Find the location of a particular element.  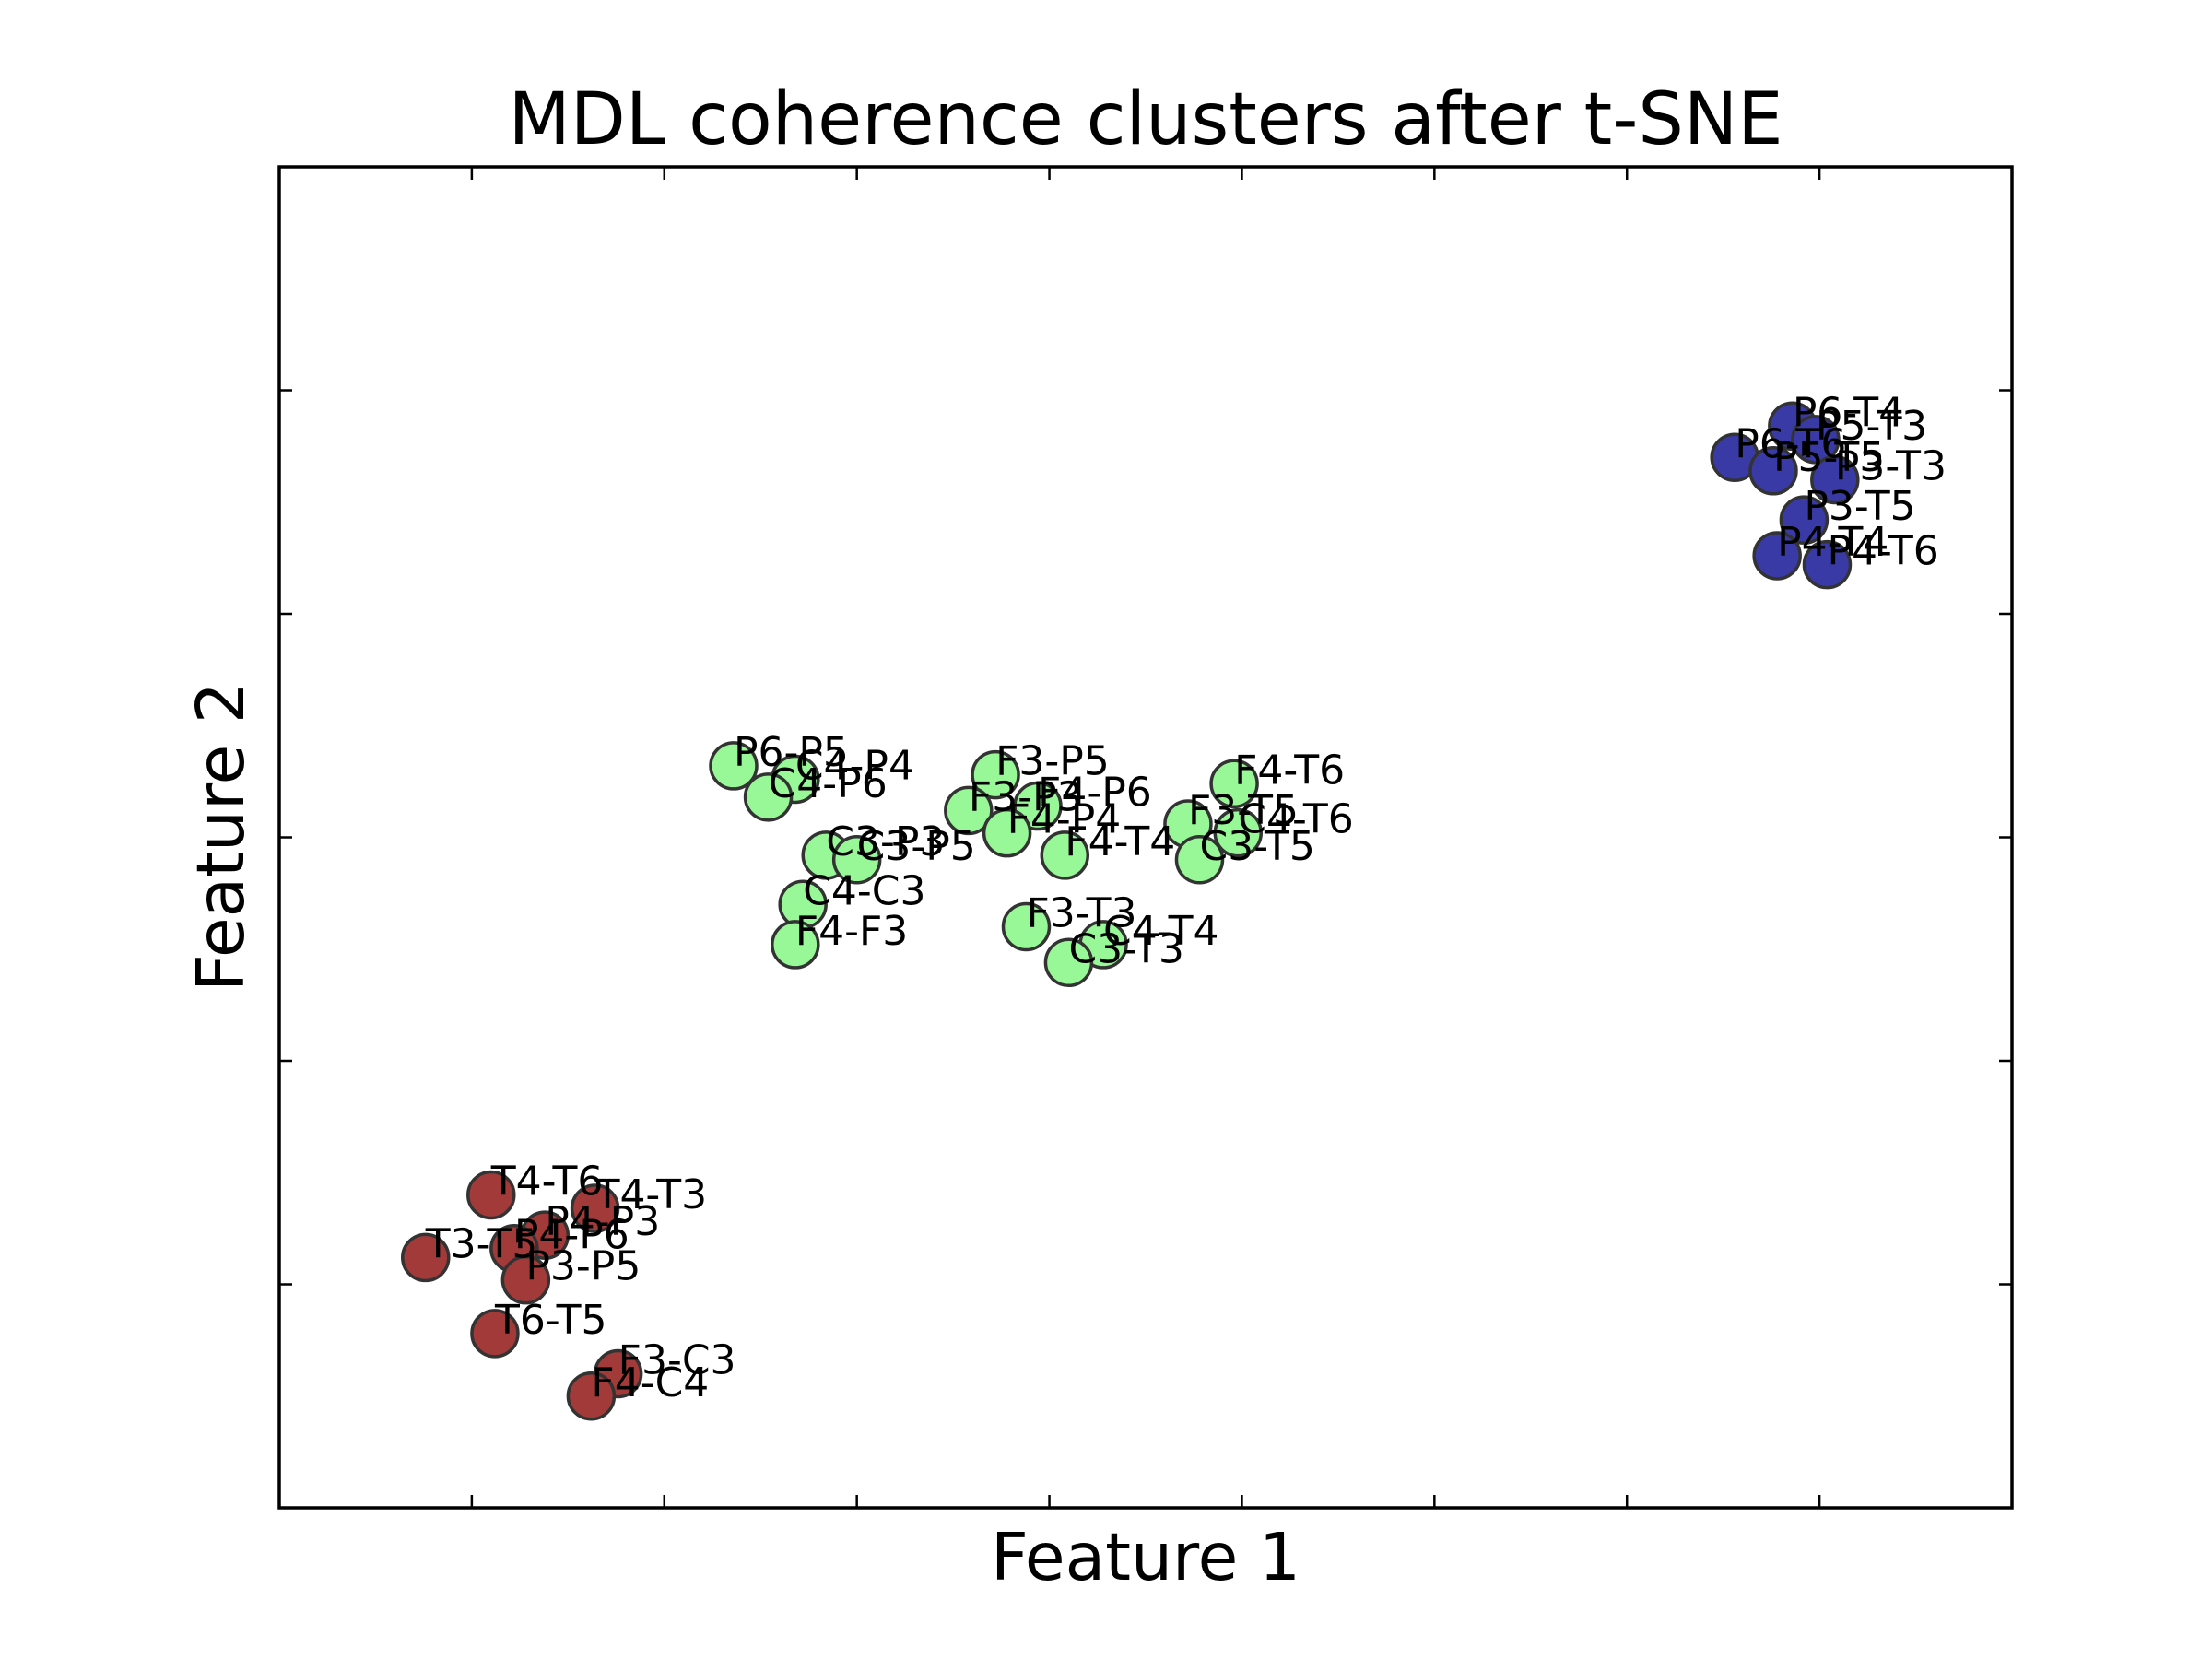

point-label: P4-T4 is located at coordinates (1832, 542).